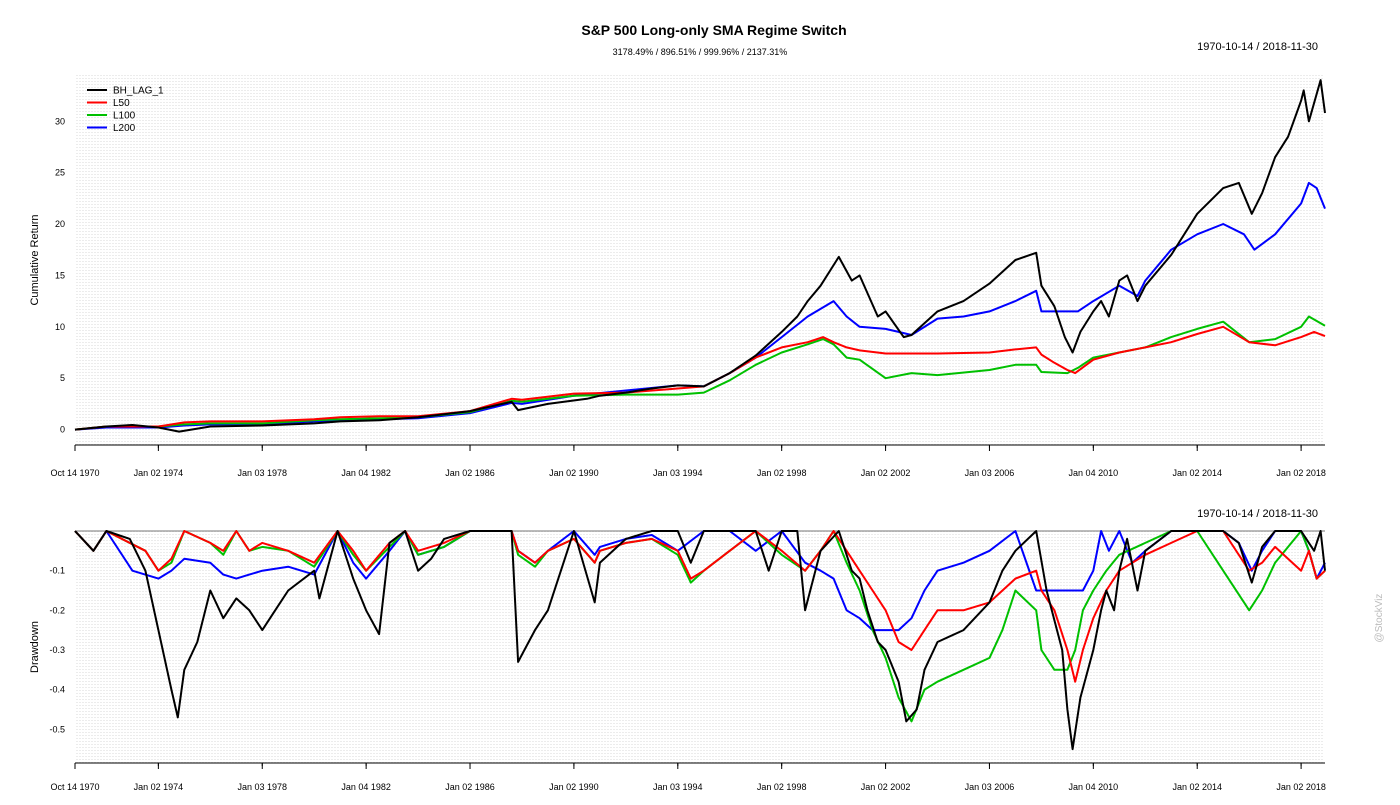 This screenshot has height=805, width=1400. What do you see at coordinates (713, 30) in the screenshot?
I see `chart-title: S&P 500 Long-only SMA Regime Switch` at bounding box center [713, 30].